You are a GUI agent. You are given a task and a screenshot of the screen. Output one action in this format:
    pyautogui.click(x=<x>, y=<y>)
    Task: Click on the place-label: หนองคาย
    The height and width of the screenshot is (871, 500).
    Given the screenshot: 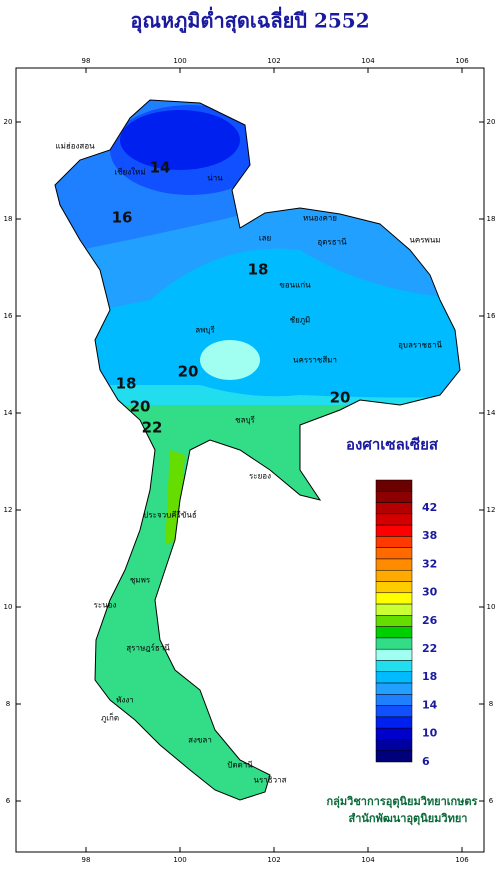 What is the action you would take?
    pyautogui.click(x=320, y=218)
    